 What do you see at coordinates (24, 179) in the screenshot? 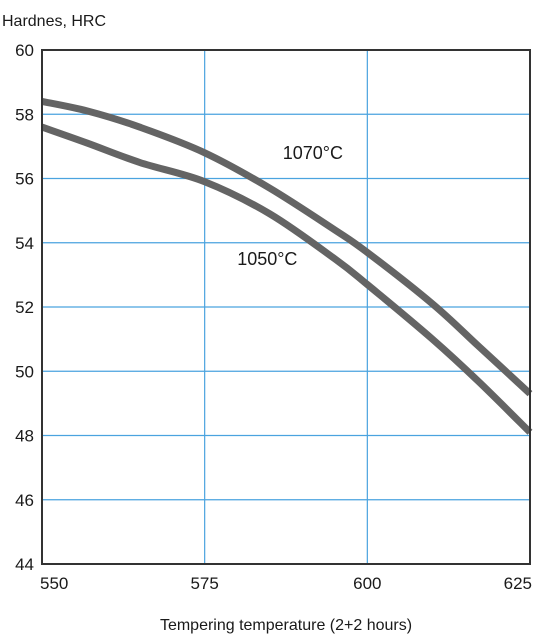
I see `y-tick-label: 56` at bounding box center [24, 179].